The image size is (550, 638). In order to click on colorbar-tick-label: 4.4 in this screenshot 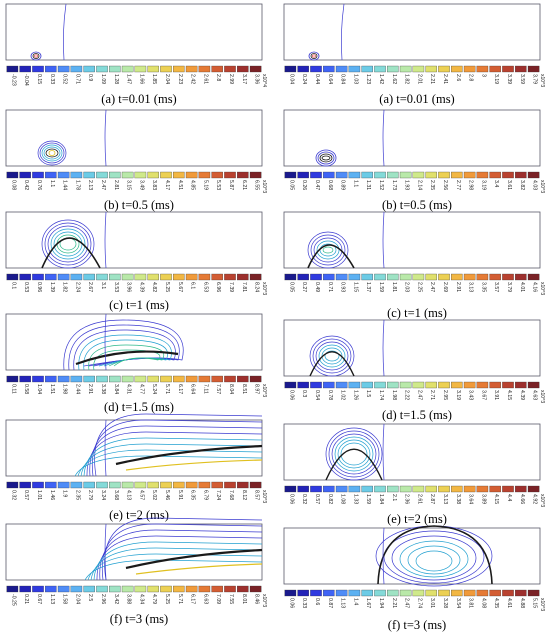, I will do `click(509, 497)`.